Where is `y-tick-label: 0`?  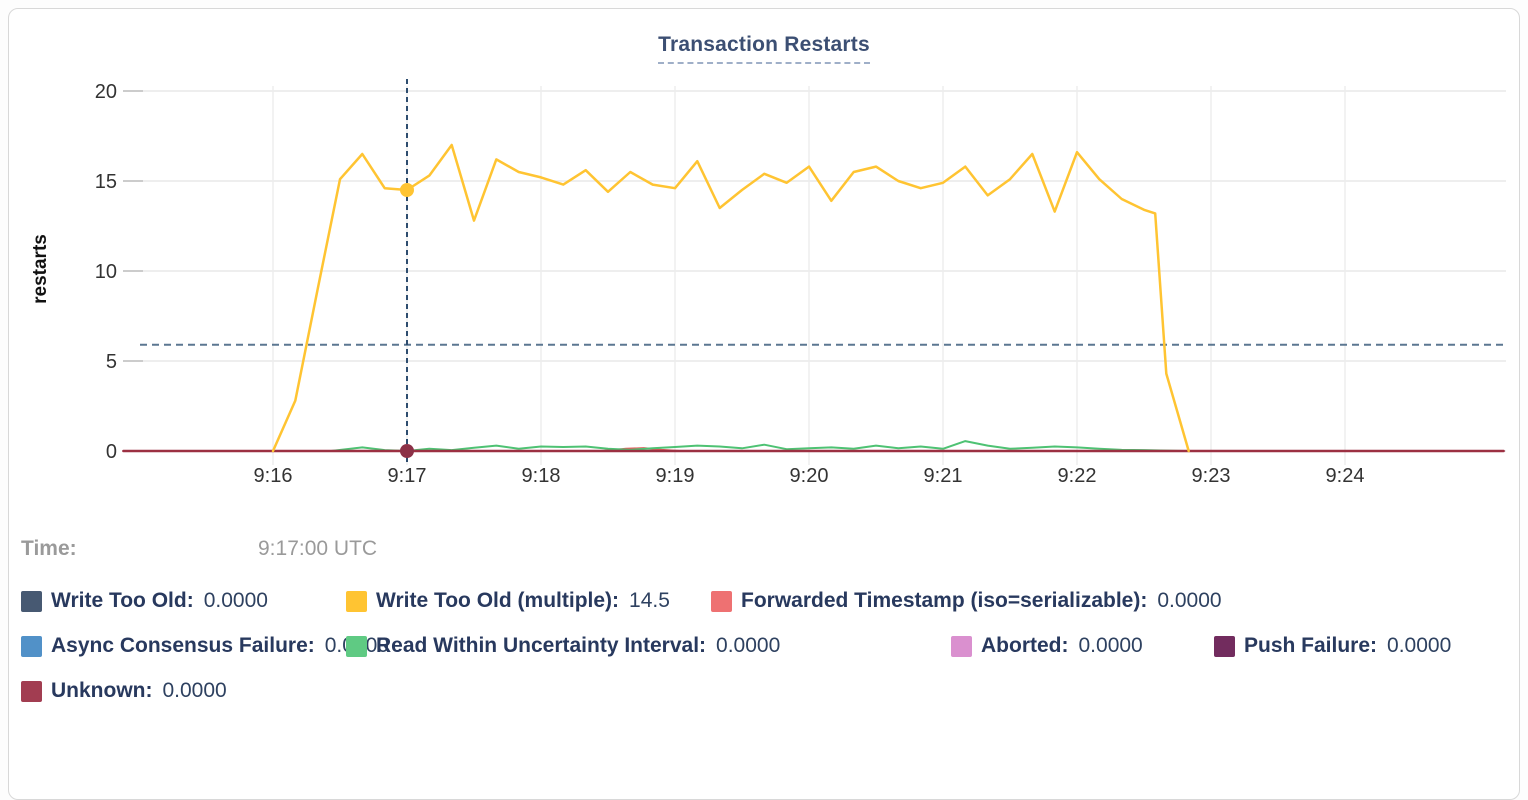 y-tick-label: 0 is located at coordinates (111, 452).